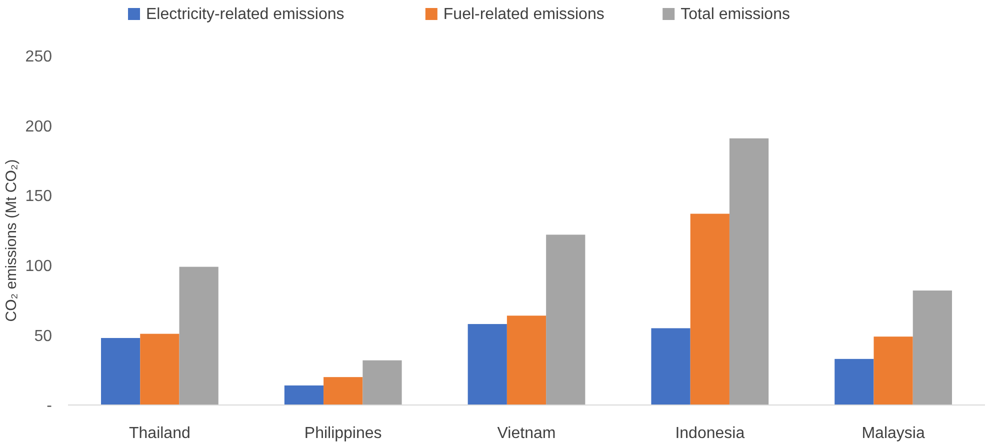 This screenshot has width=998, height=446. I want to click on legend-label: Total emissions, so click(735, 14).